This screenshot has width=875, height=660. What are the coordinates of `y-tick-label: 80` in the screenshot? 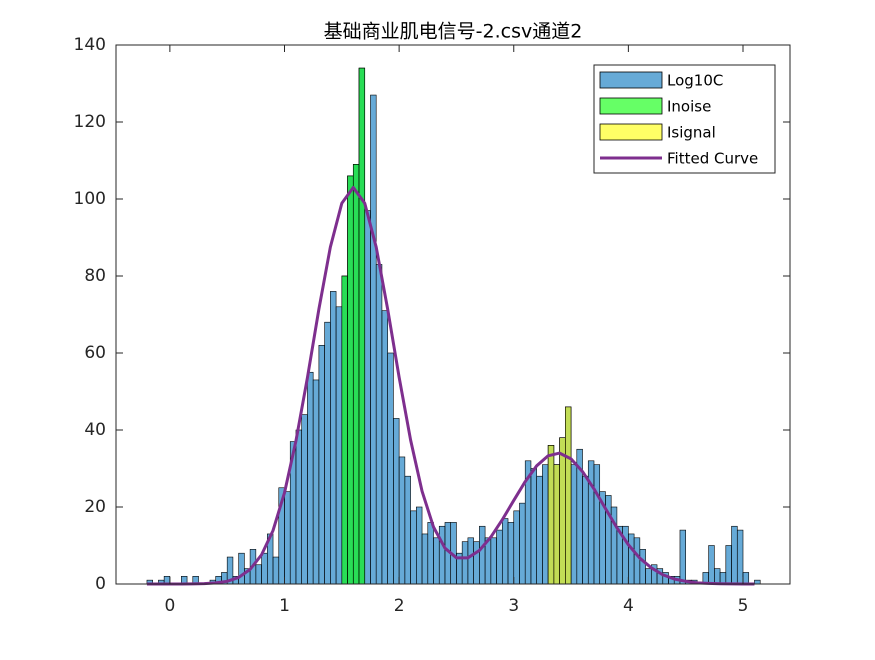 It's located at (95, 276).